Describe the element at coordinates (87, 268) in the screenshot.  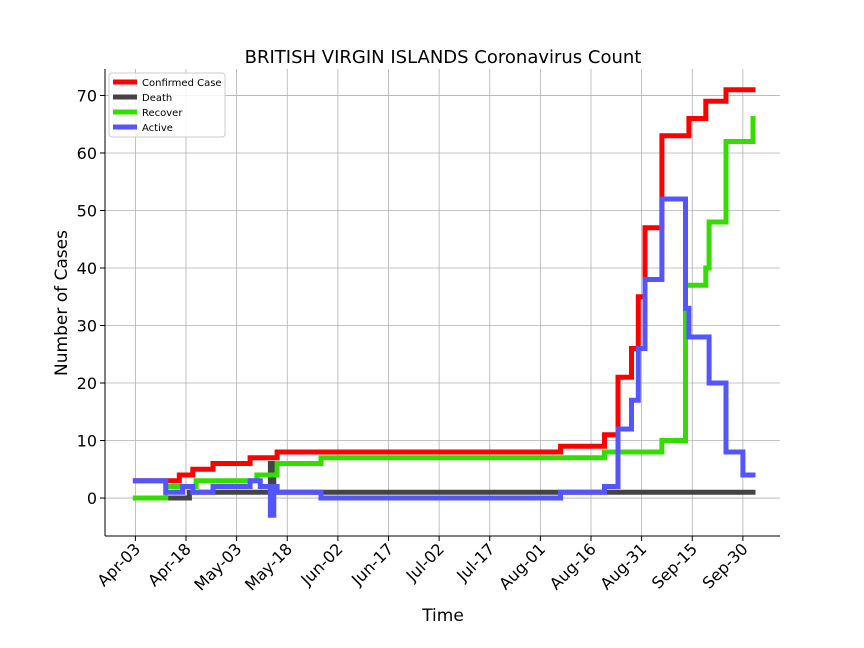
I see `y-tick-label: 40` at that location.